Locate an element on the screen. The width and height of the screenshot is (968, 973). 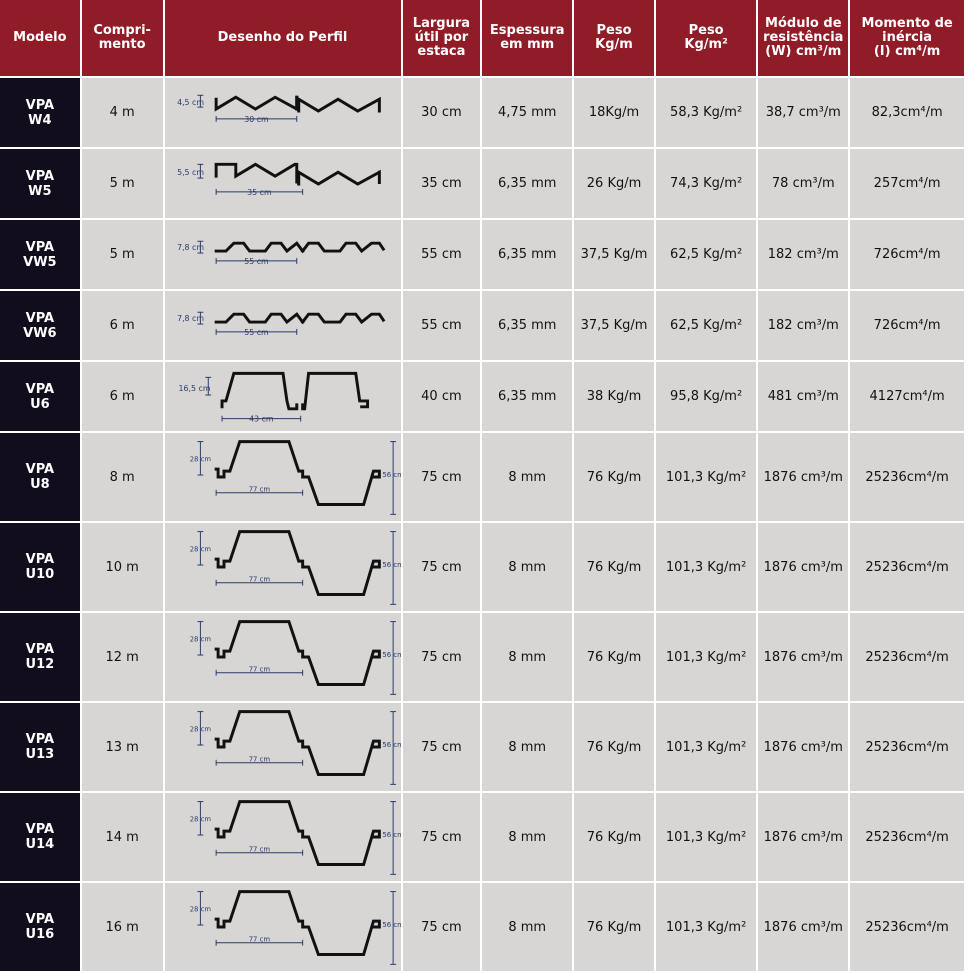
weight-per-m2-cell: 58,3 Kg/m² is located at coordinates (706, 112).